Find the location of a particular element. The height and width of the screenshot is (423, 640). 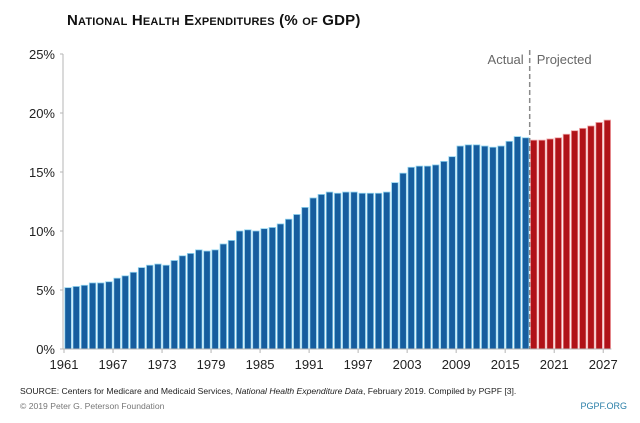

x-tick-label: 2003 is located at coordinates (407, 364).